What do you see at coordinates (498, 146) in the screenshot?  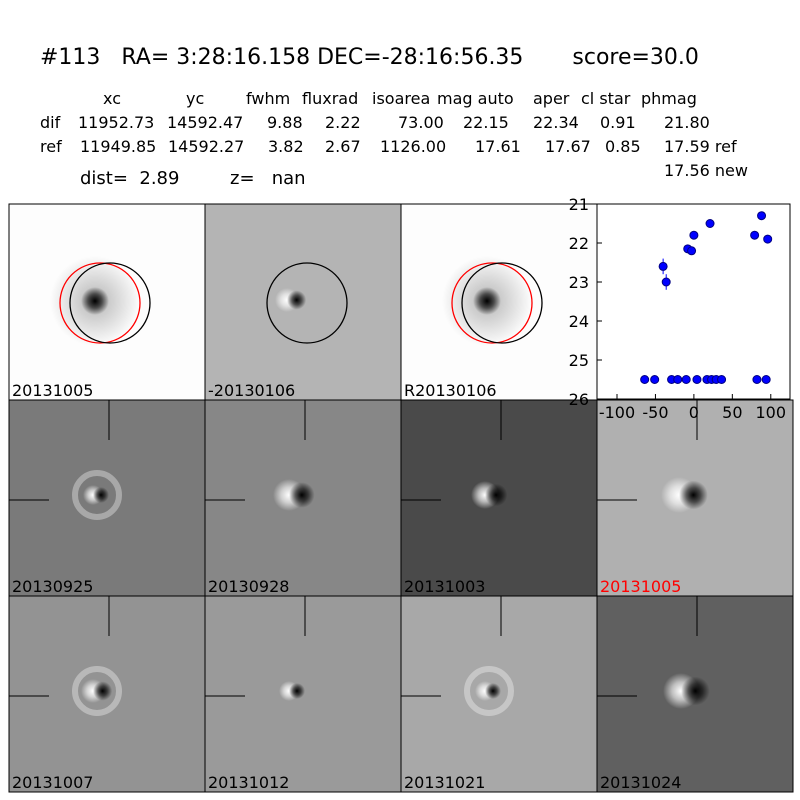 I see `table-cell: 17.61` at bounding box center [498, 146].